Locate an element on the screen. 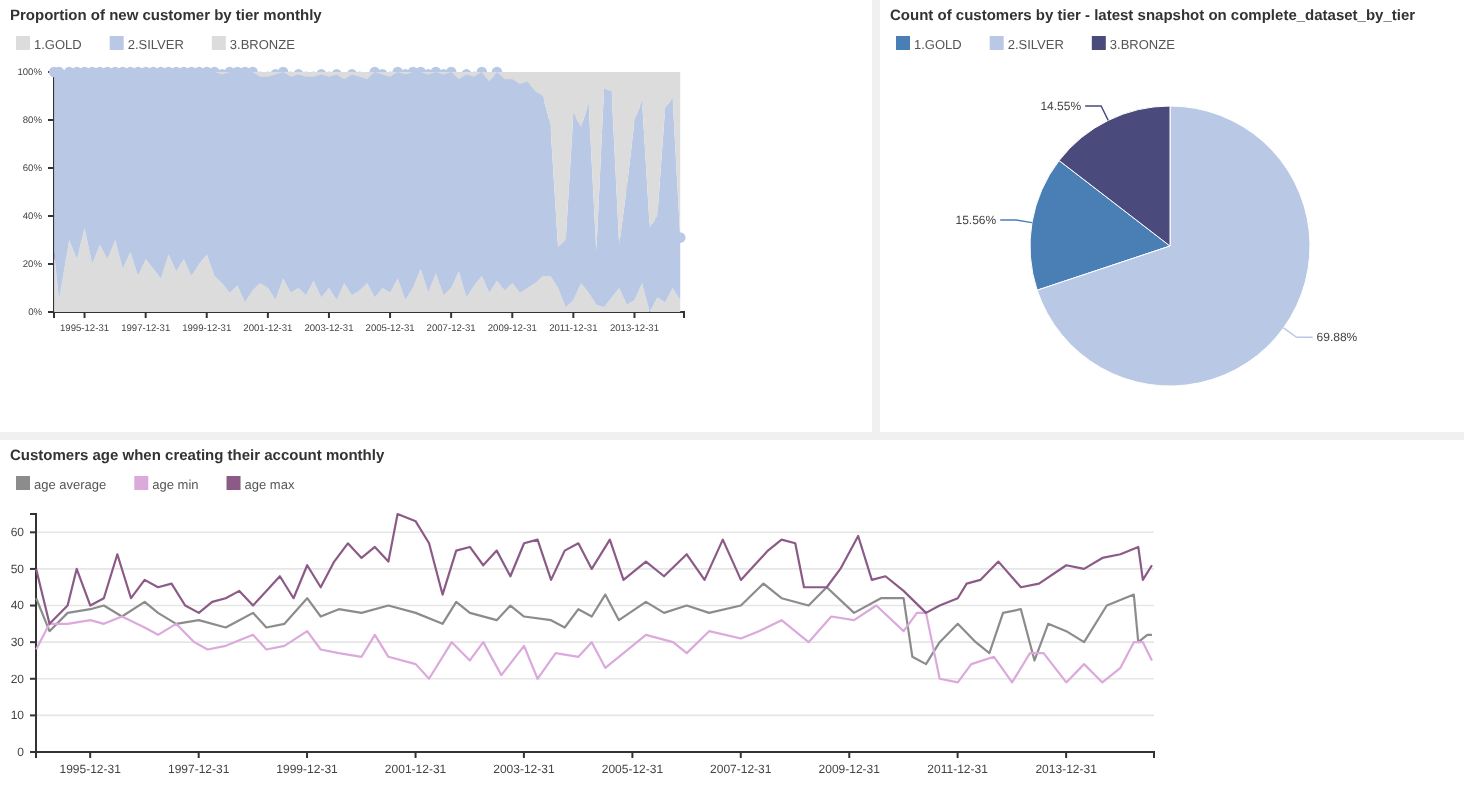 The height and width of the screenshot is (796, 1464). pie-slice is located at coordinates (1173, 246).